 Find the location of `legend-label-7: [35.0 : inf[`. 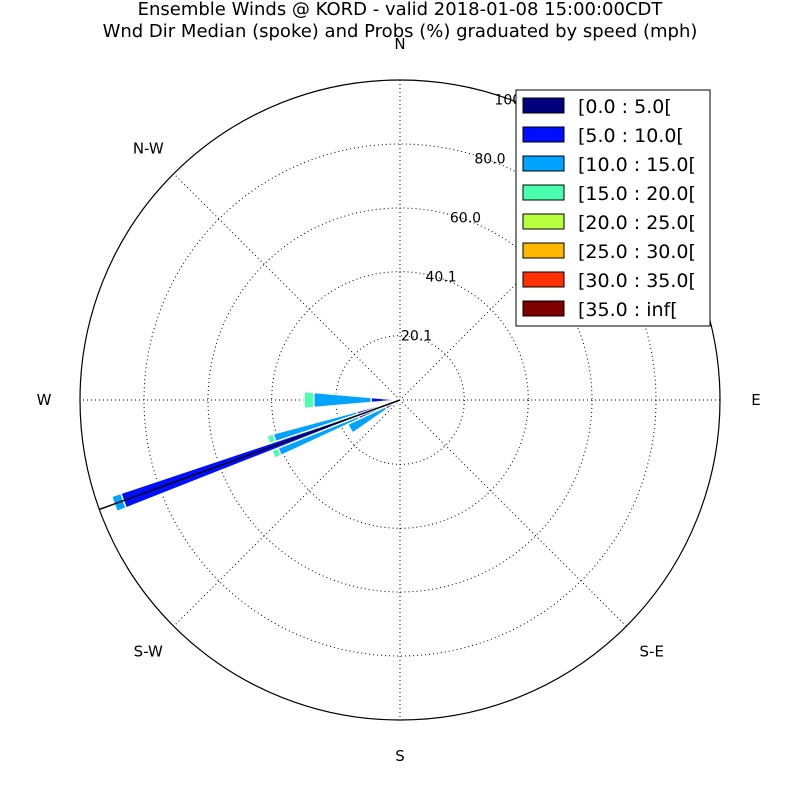

legend-label-7: [35.0 : inf[ is located at coordinates (628, 310).